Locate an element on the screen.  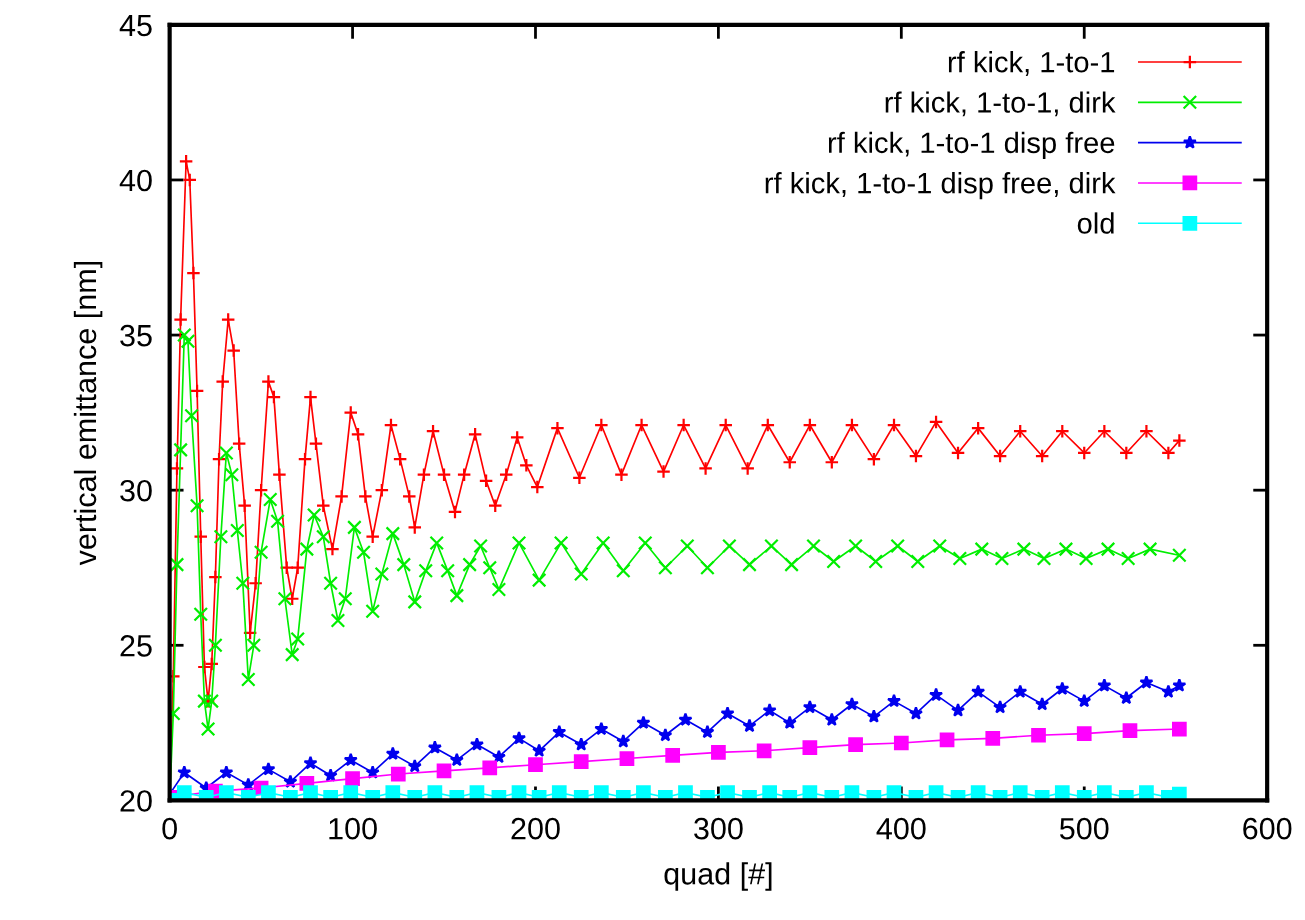
legend-label: rf kick, 1-to-1 disp free is located at coordinates (971, 145).